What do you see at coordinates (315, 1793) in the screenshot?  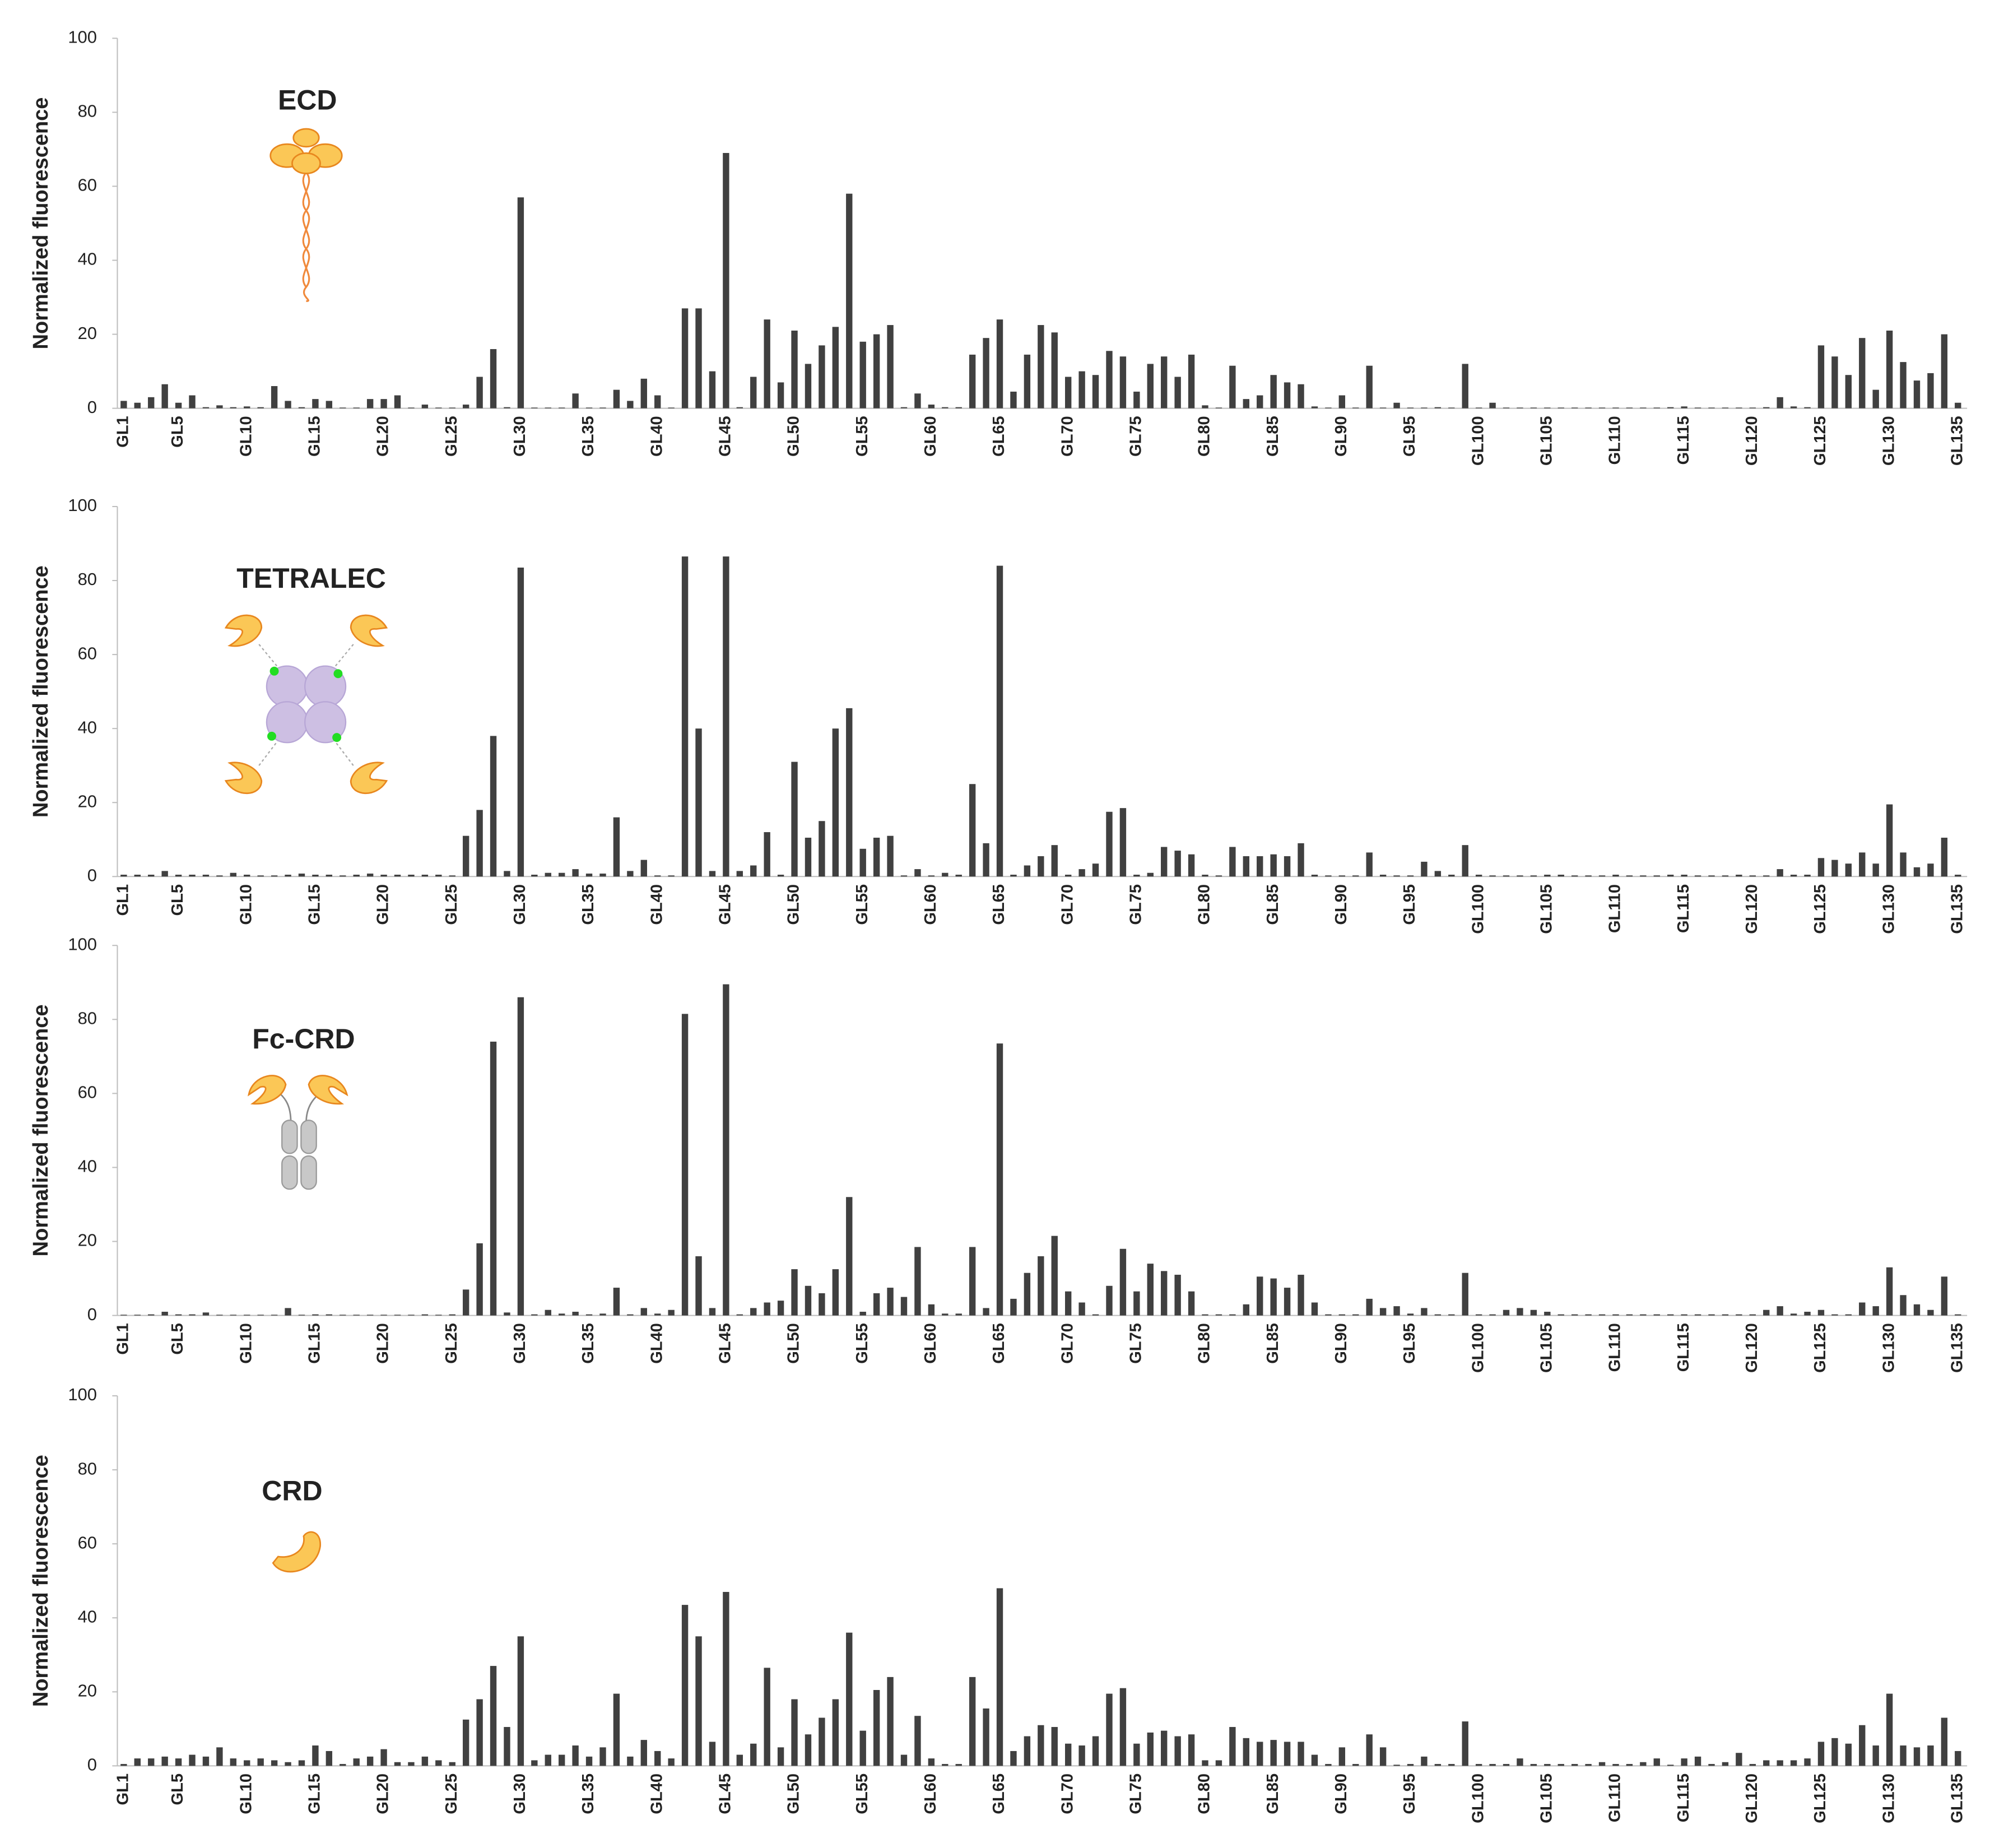 I see `x-tick-label: GL15` at bounding box center [315, 1793].